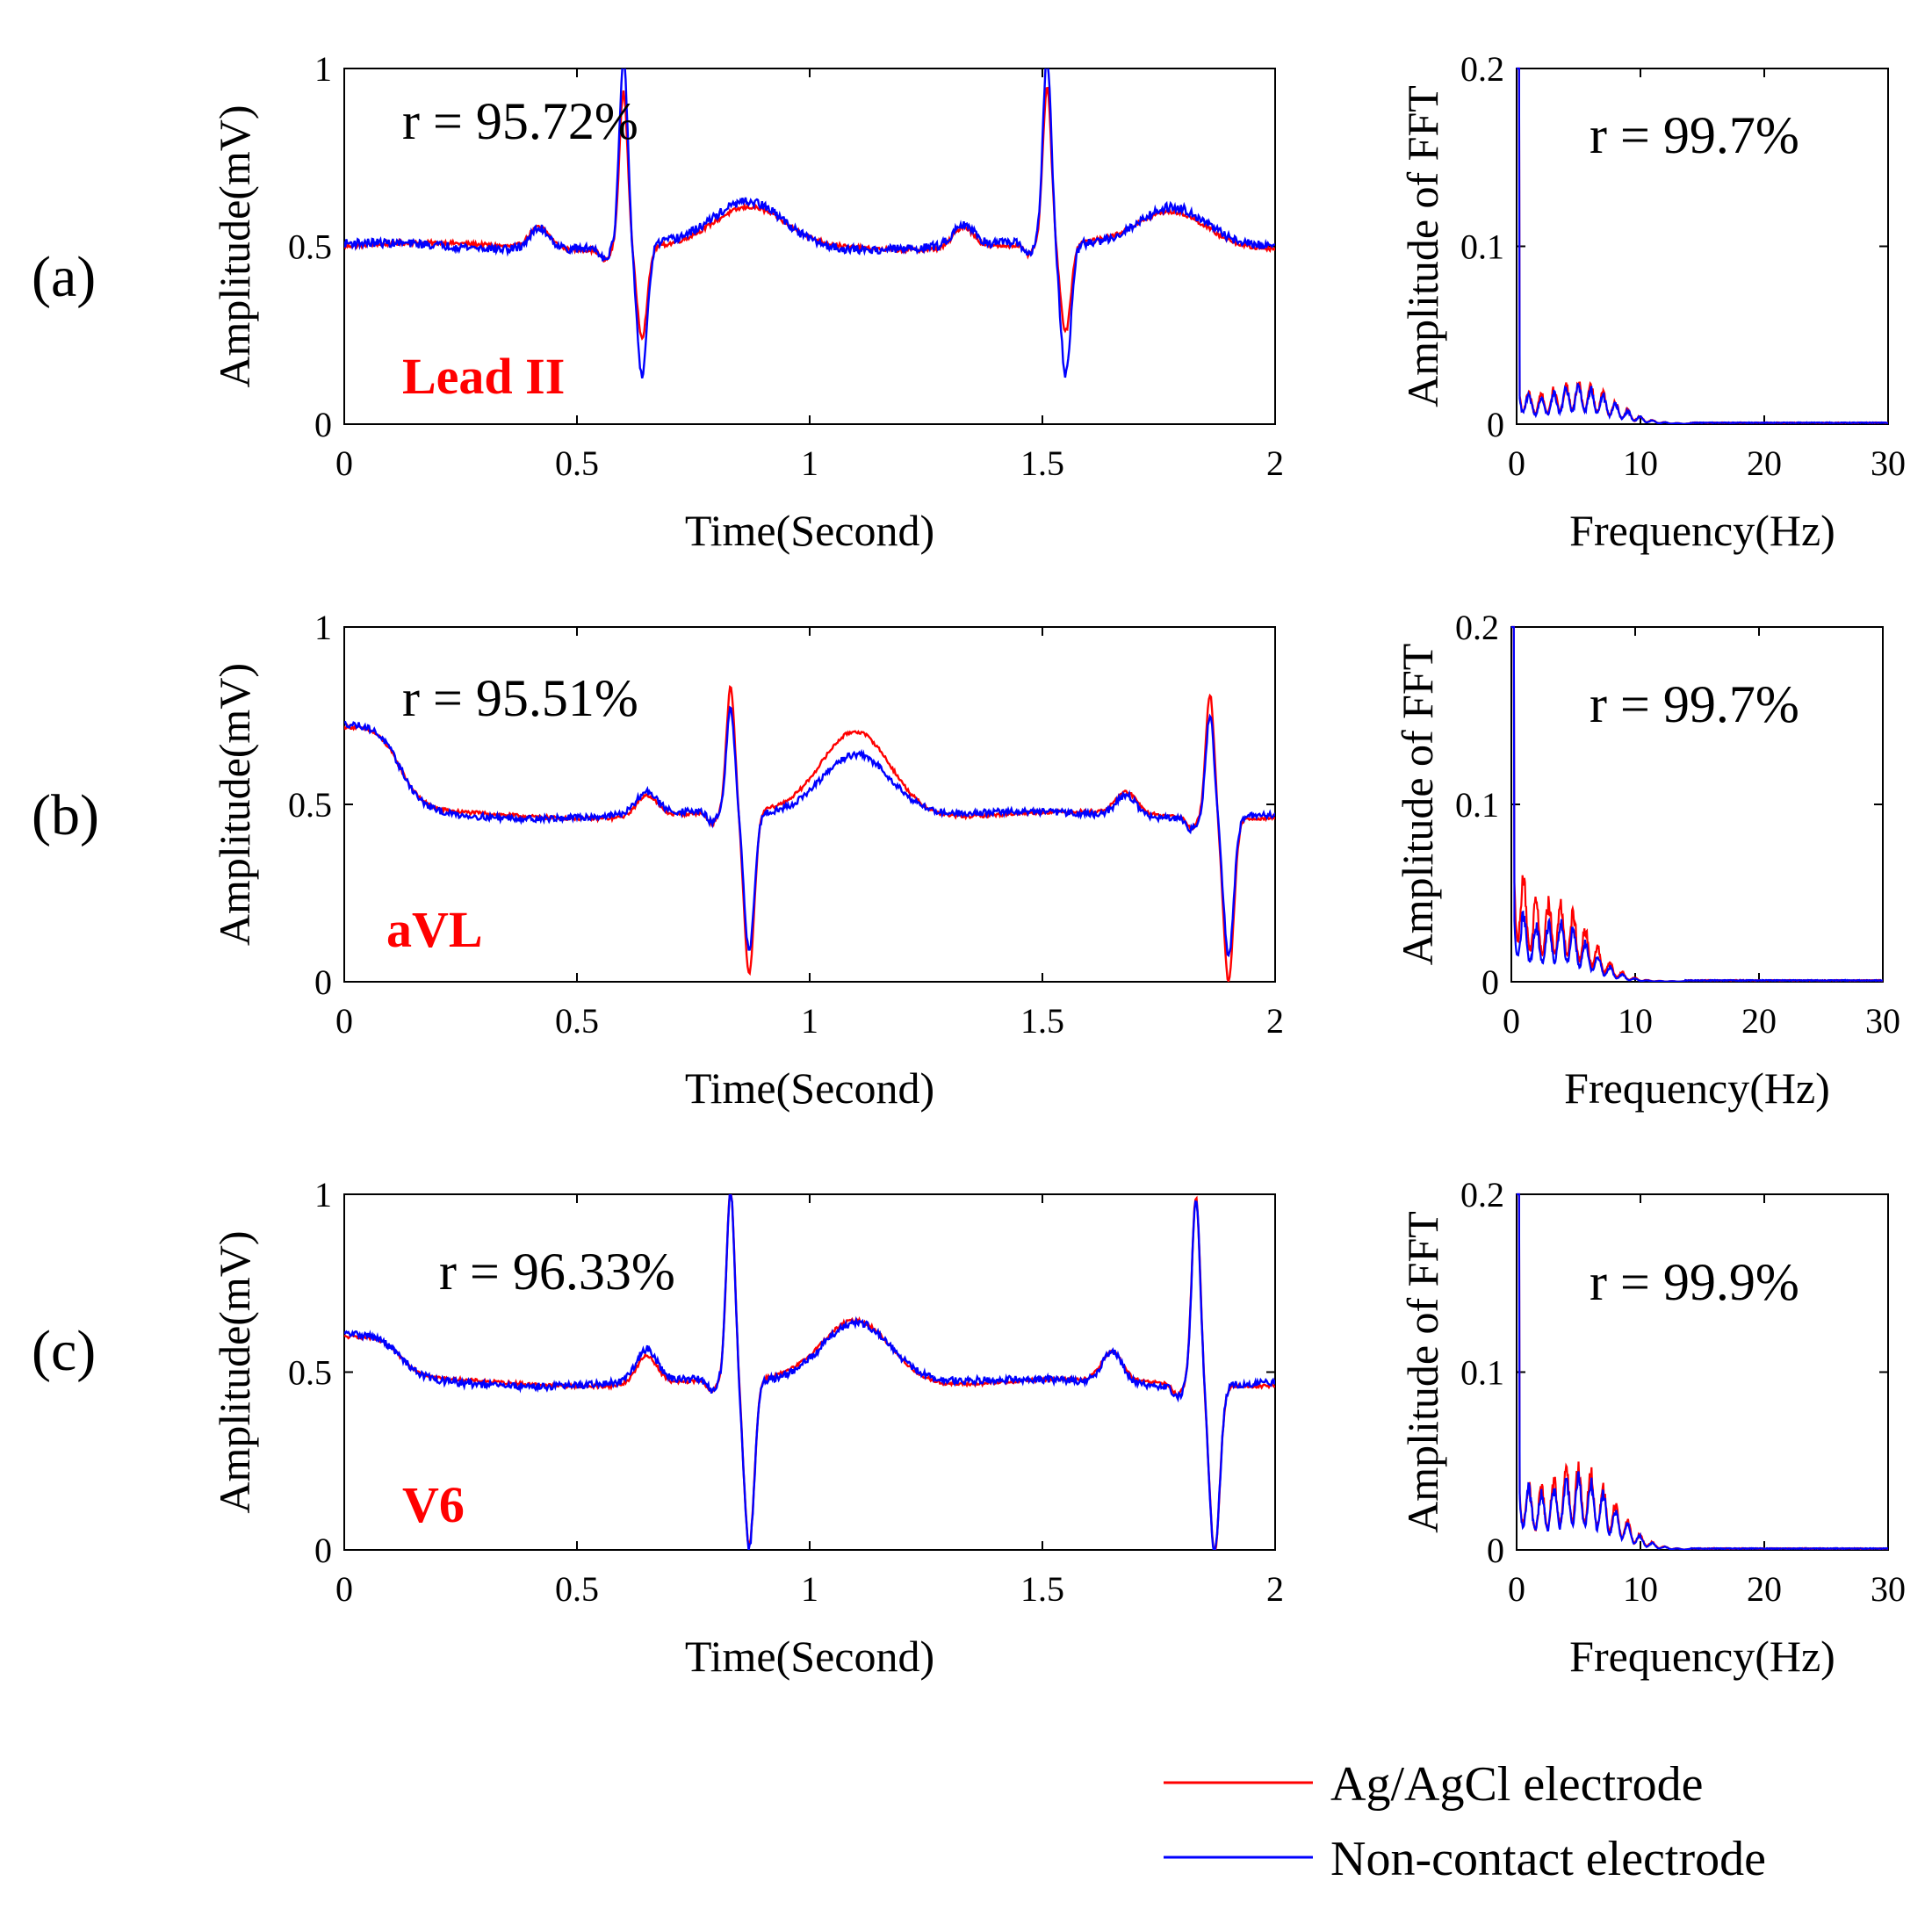 The width and height of the screenshot is (1932, 1917). What do you see at coordinates (520, 698) in the screenshot?
I see `ecg-b-correlation-label: r = 95.51%` at bounding box center [520, 698].